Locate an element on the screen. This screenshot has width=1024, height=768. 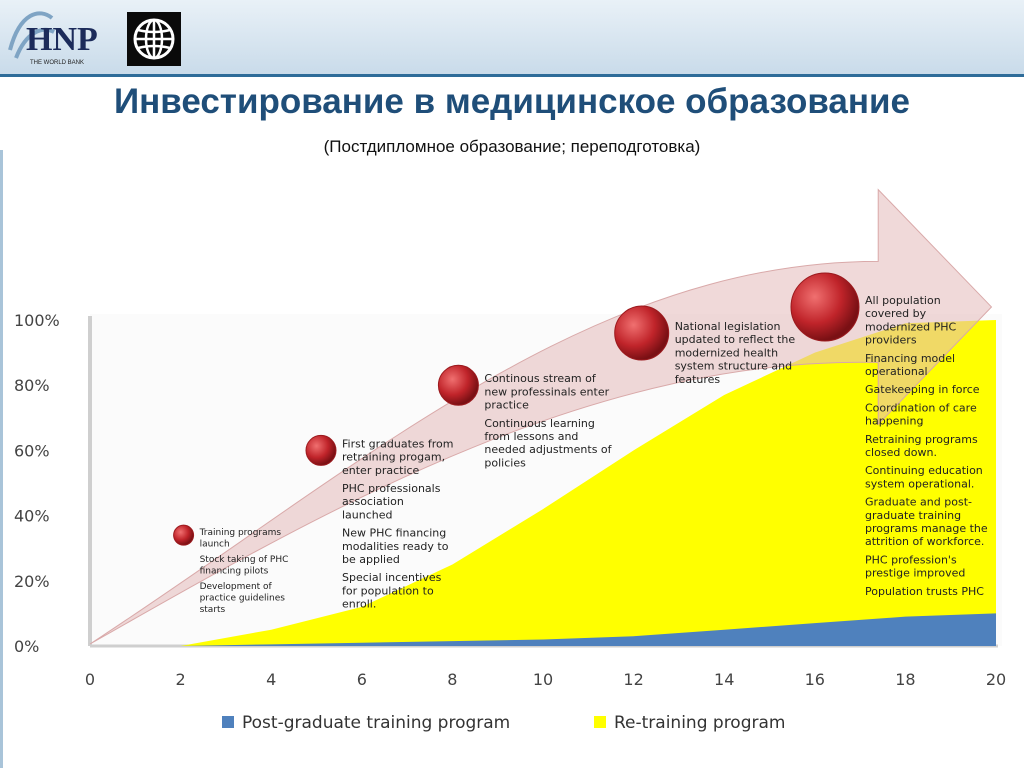
milestone-annotation: modalities ready to is located at coordinates (395, 546).